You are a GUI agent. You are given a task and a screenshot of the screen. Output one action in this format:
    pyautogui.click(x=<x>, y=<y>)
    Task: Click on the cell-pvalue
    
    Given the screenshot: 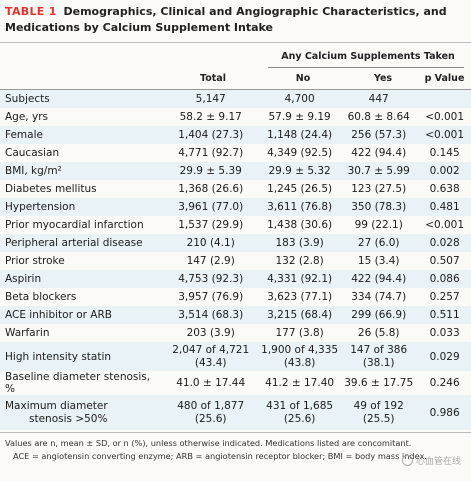 What is the action you would take?
    pyautogui.click(x=444, y=99)
    